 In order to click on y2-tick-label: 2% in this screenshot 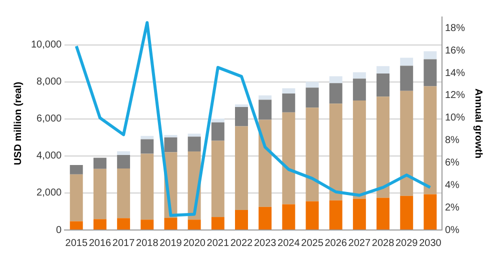, I will do `click(452, 208)`.